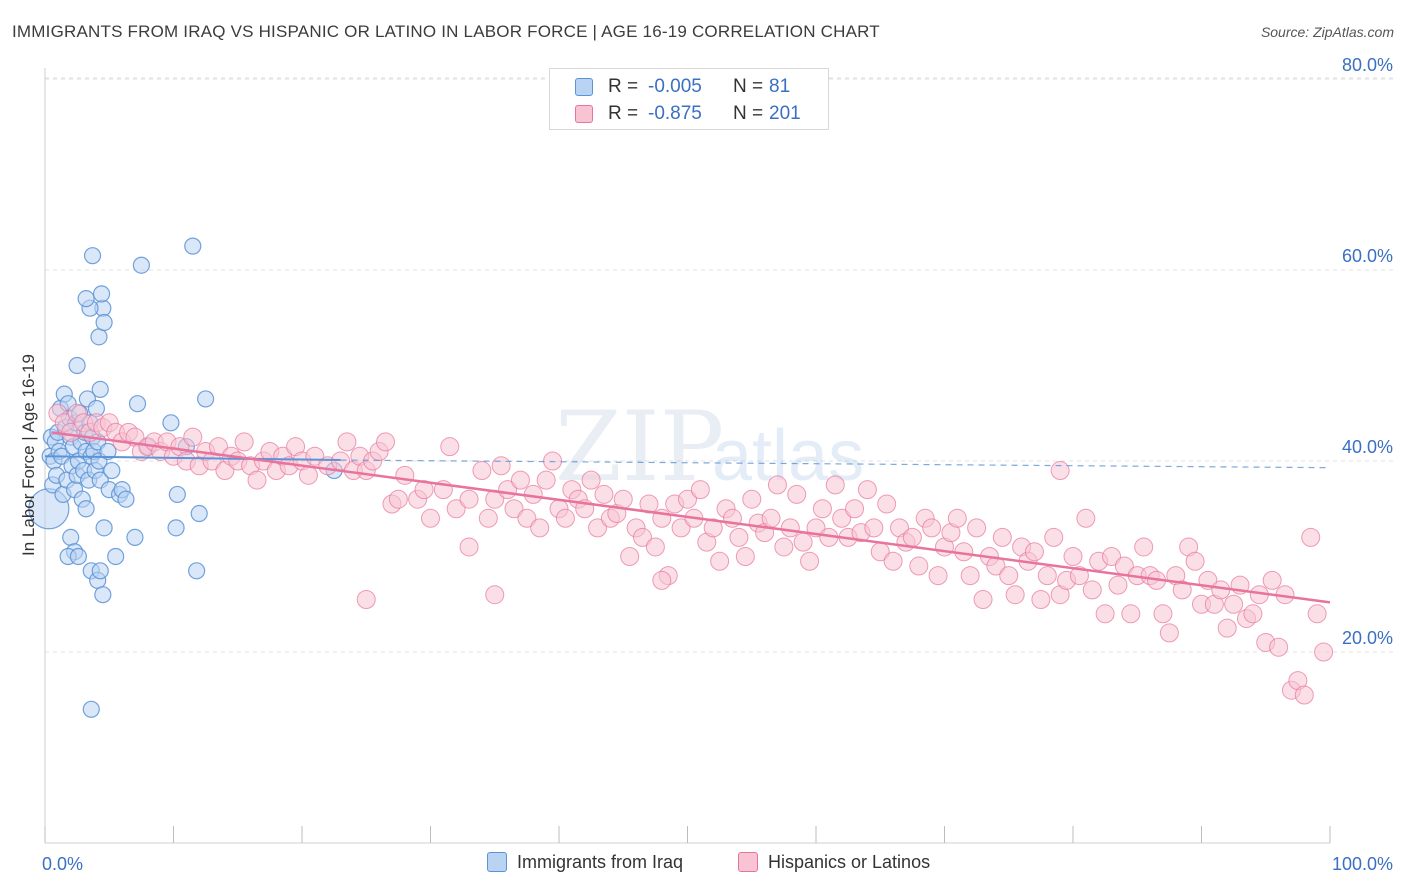  I want to click on y-axis-label: In Labor Force | Age 16-19, so click(28, 455).